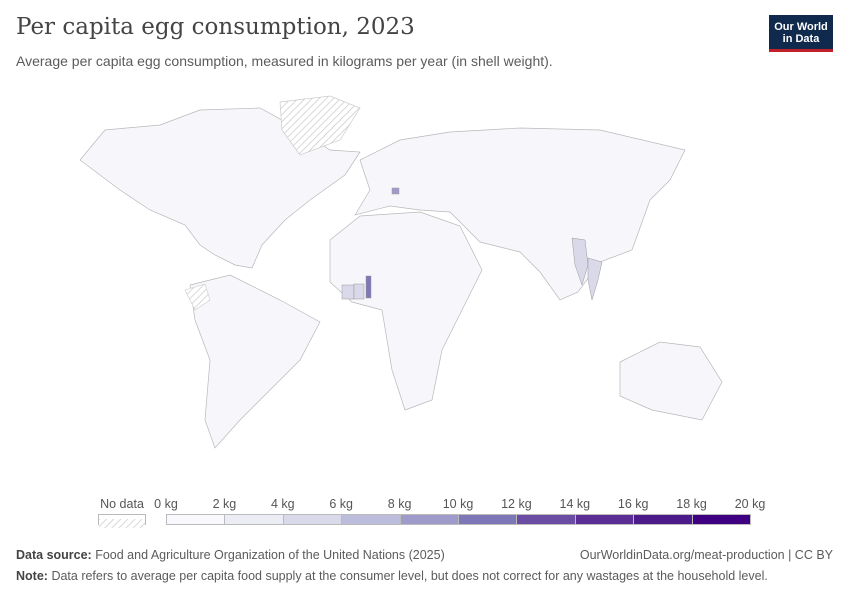 This screenshot has width=850, height=600. Describe the element at coordinates (255, 361) in the screenshot. I see `south-america` at that location.